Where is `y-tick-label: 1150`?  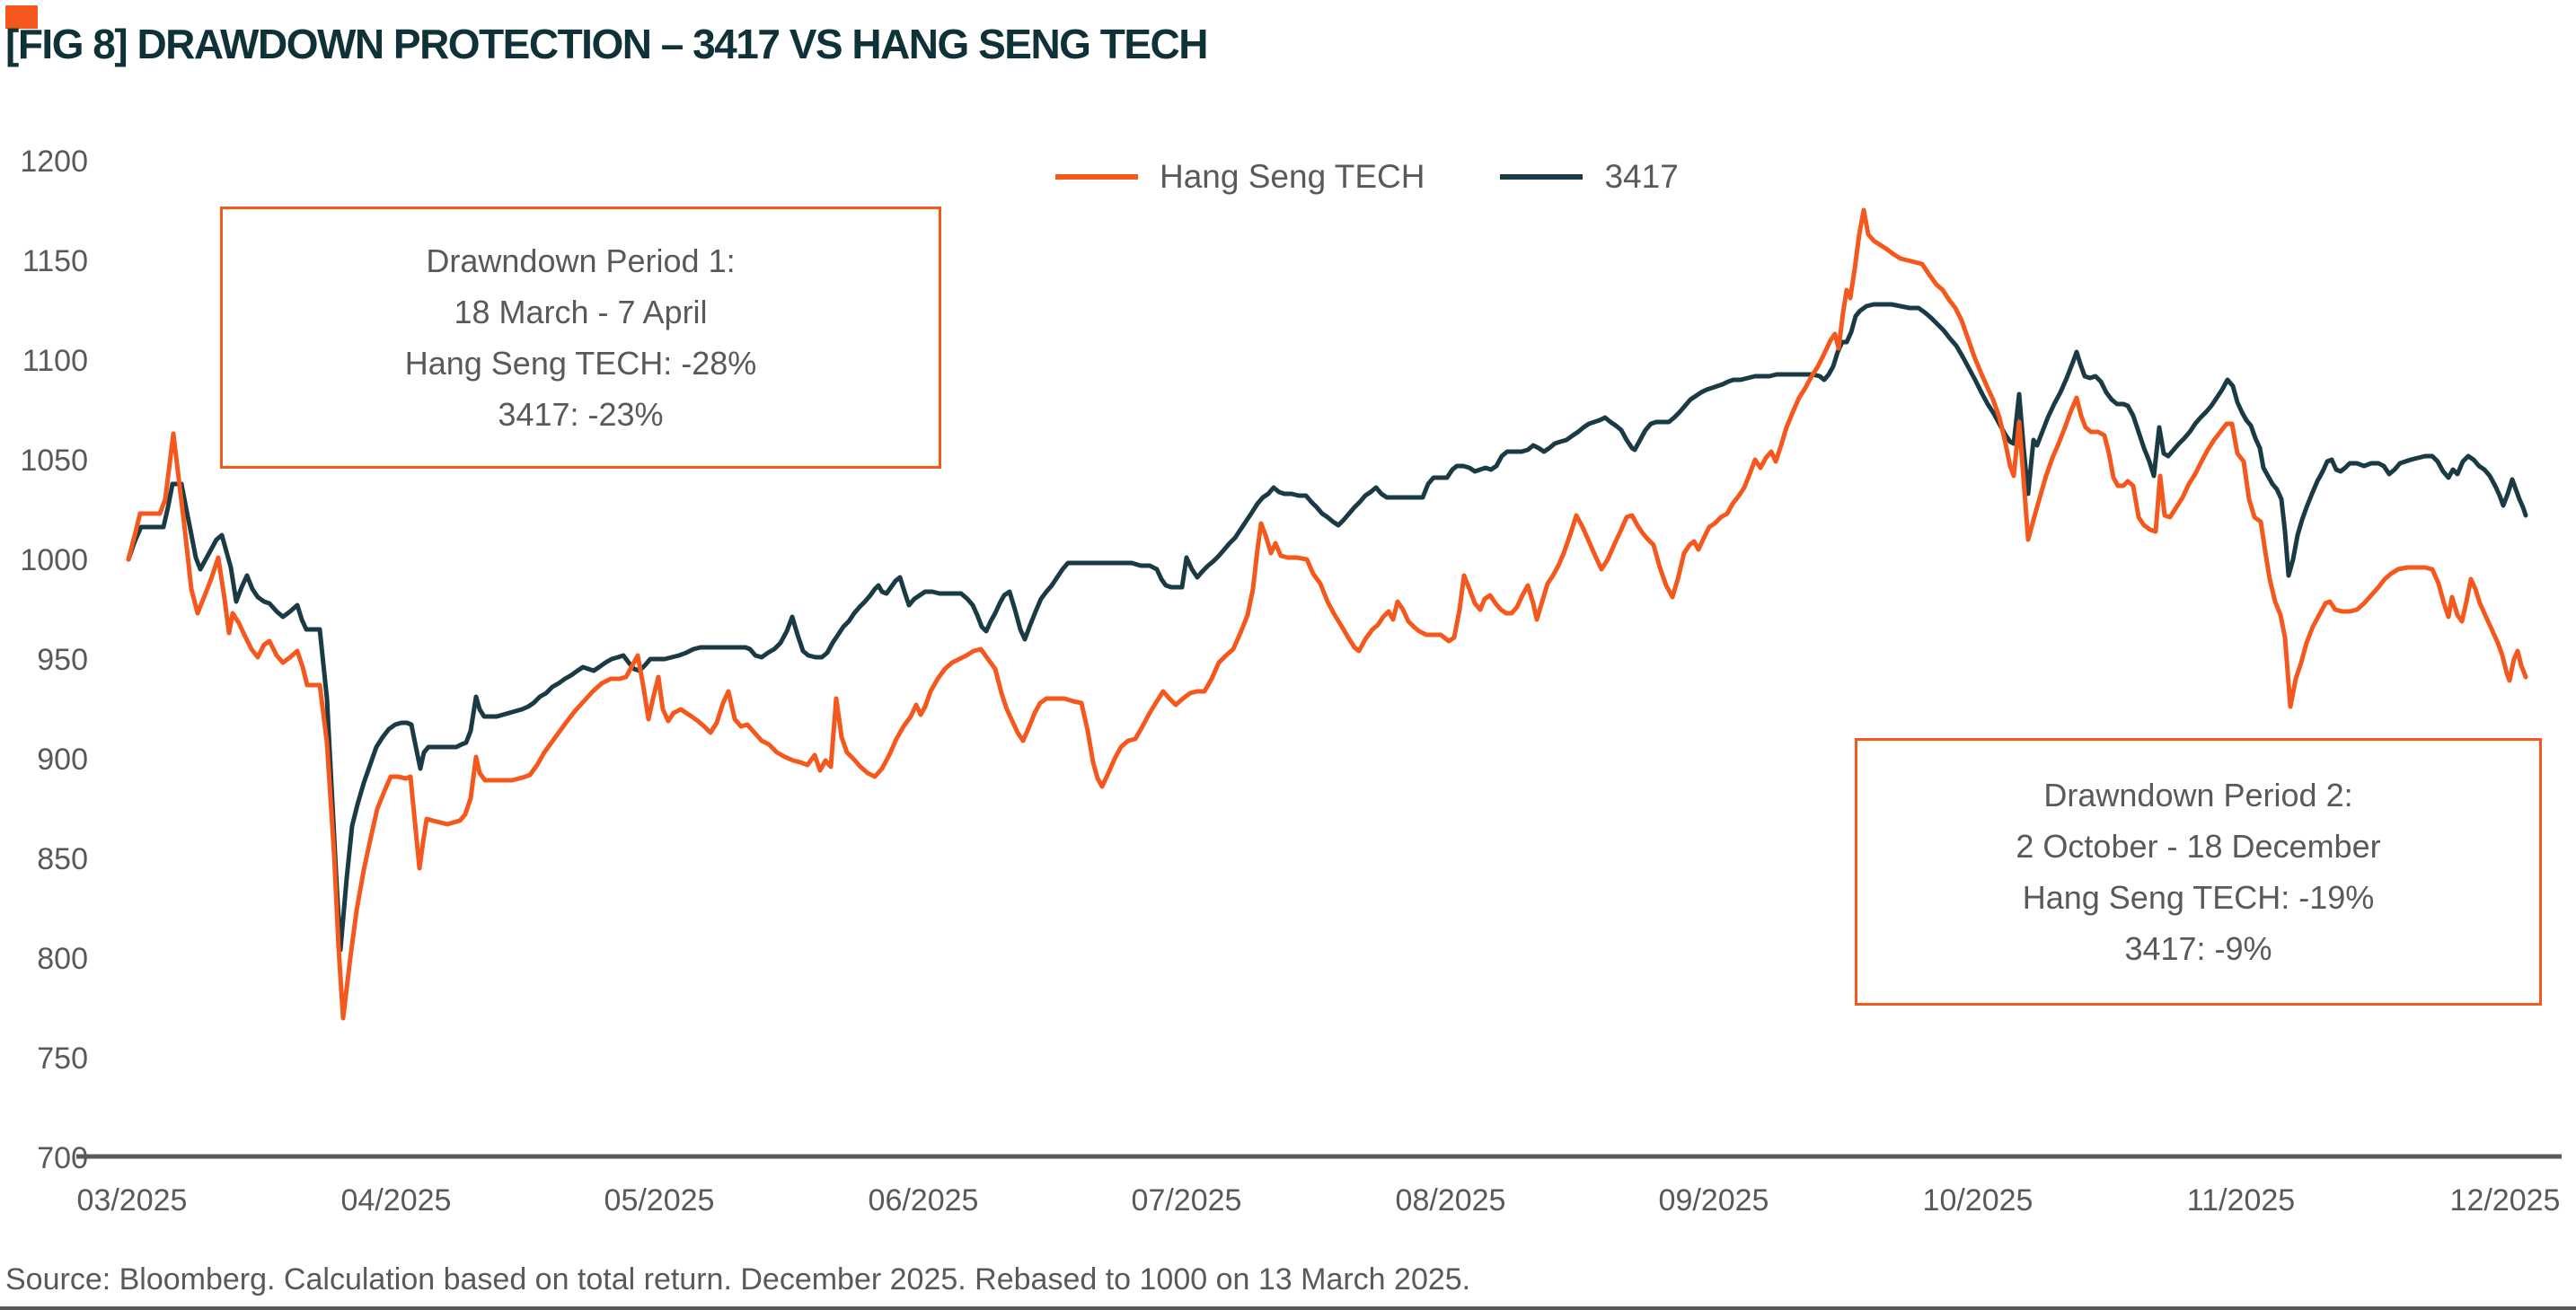 y-tick-label: 1150 is located at coordinates (55, 261).